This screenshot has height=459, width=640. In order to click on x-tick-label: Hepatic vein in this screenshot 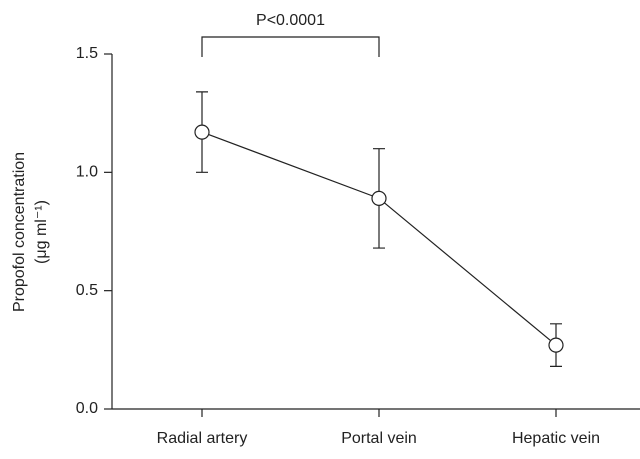, I will do `click(556, 438)`.